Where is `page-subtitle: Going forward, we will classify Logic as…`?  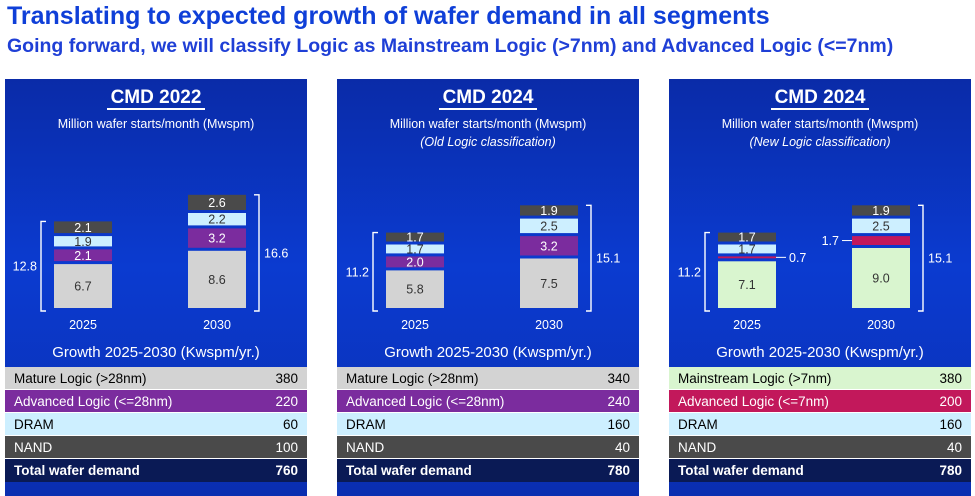
page-subtitle: Going forward, we will classify Logic as… is located at coordinates (450, 46).